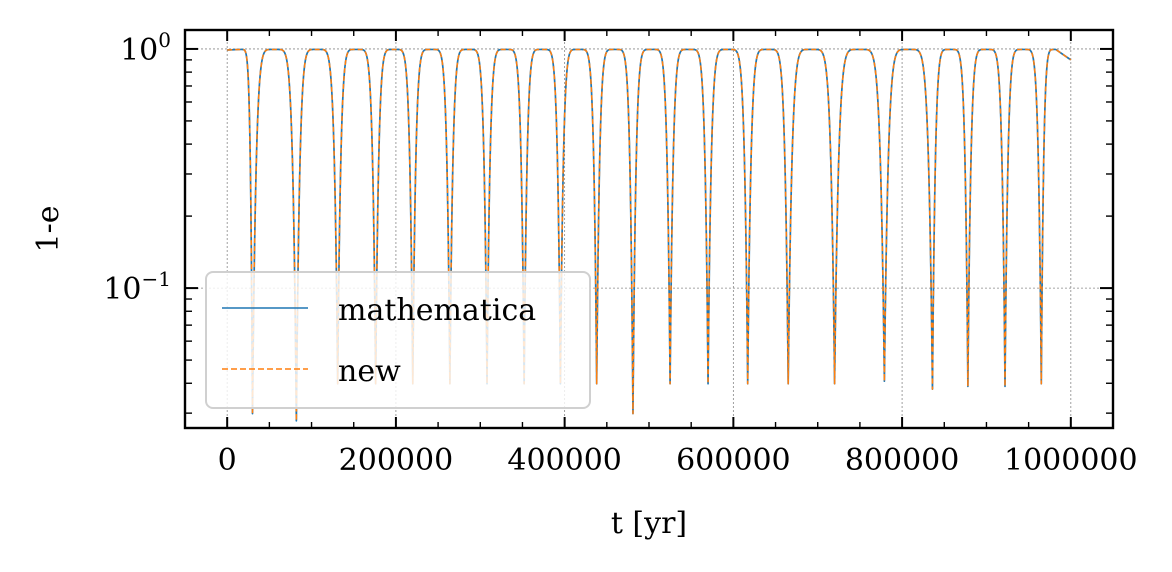  Describe the element at coordinates (649, 523) in the screenshot. I see `x-axis-label: t [yr]` at that location.